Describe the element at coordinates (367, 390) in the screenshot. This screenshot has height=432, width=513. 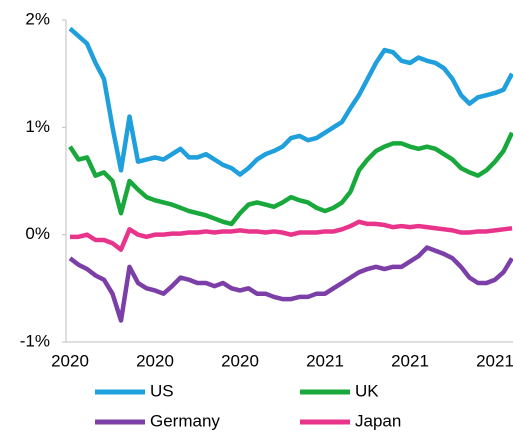
I see `legend-label: UK` at that location.